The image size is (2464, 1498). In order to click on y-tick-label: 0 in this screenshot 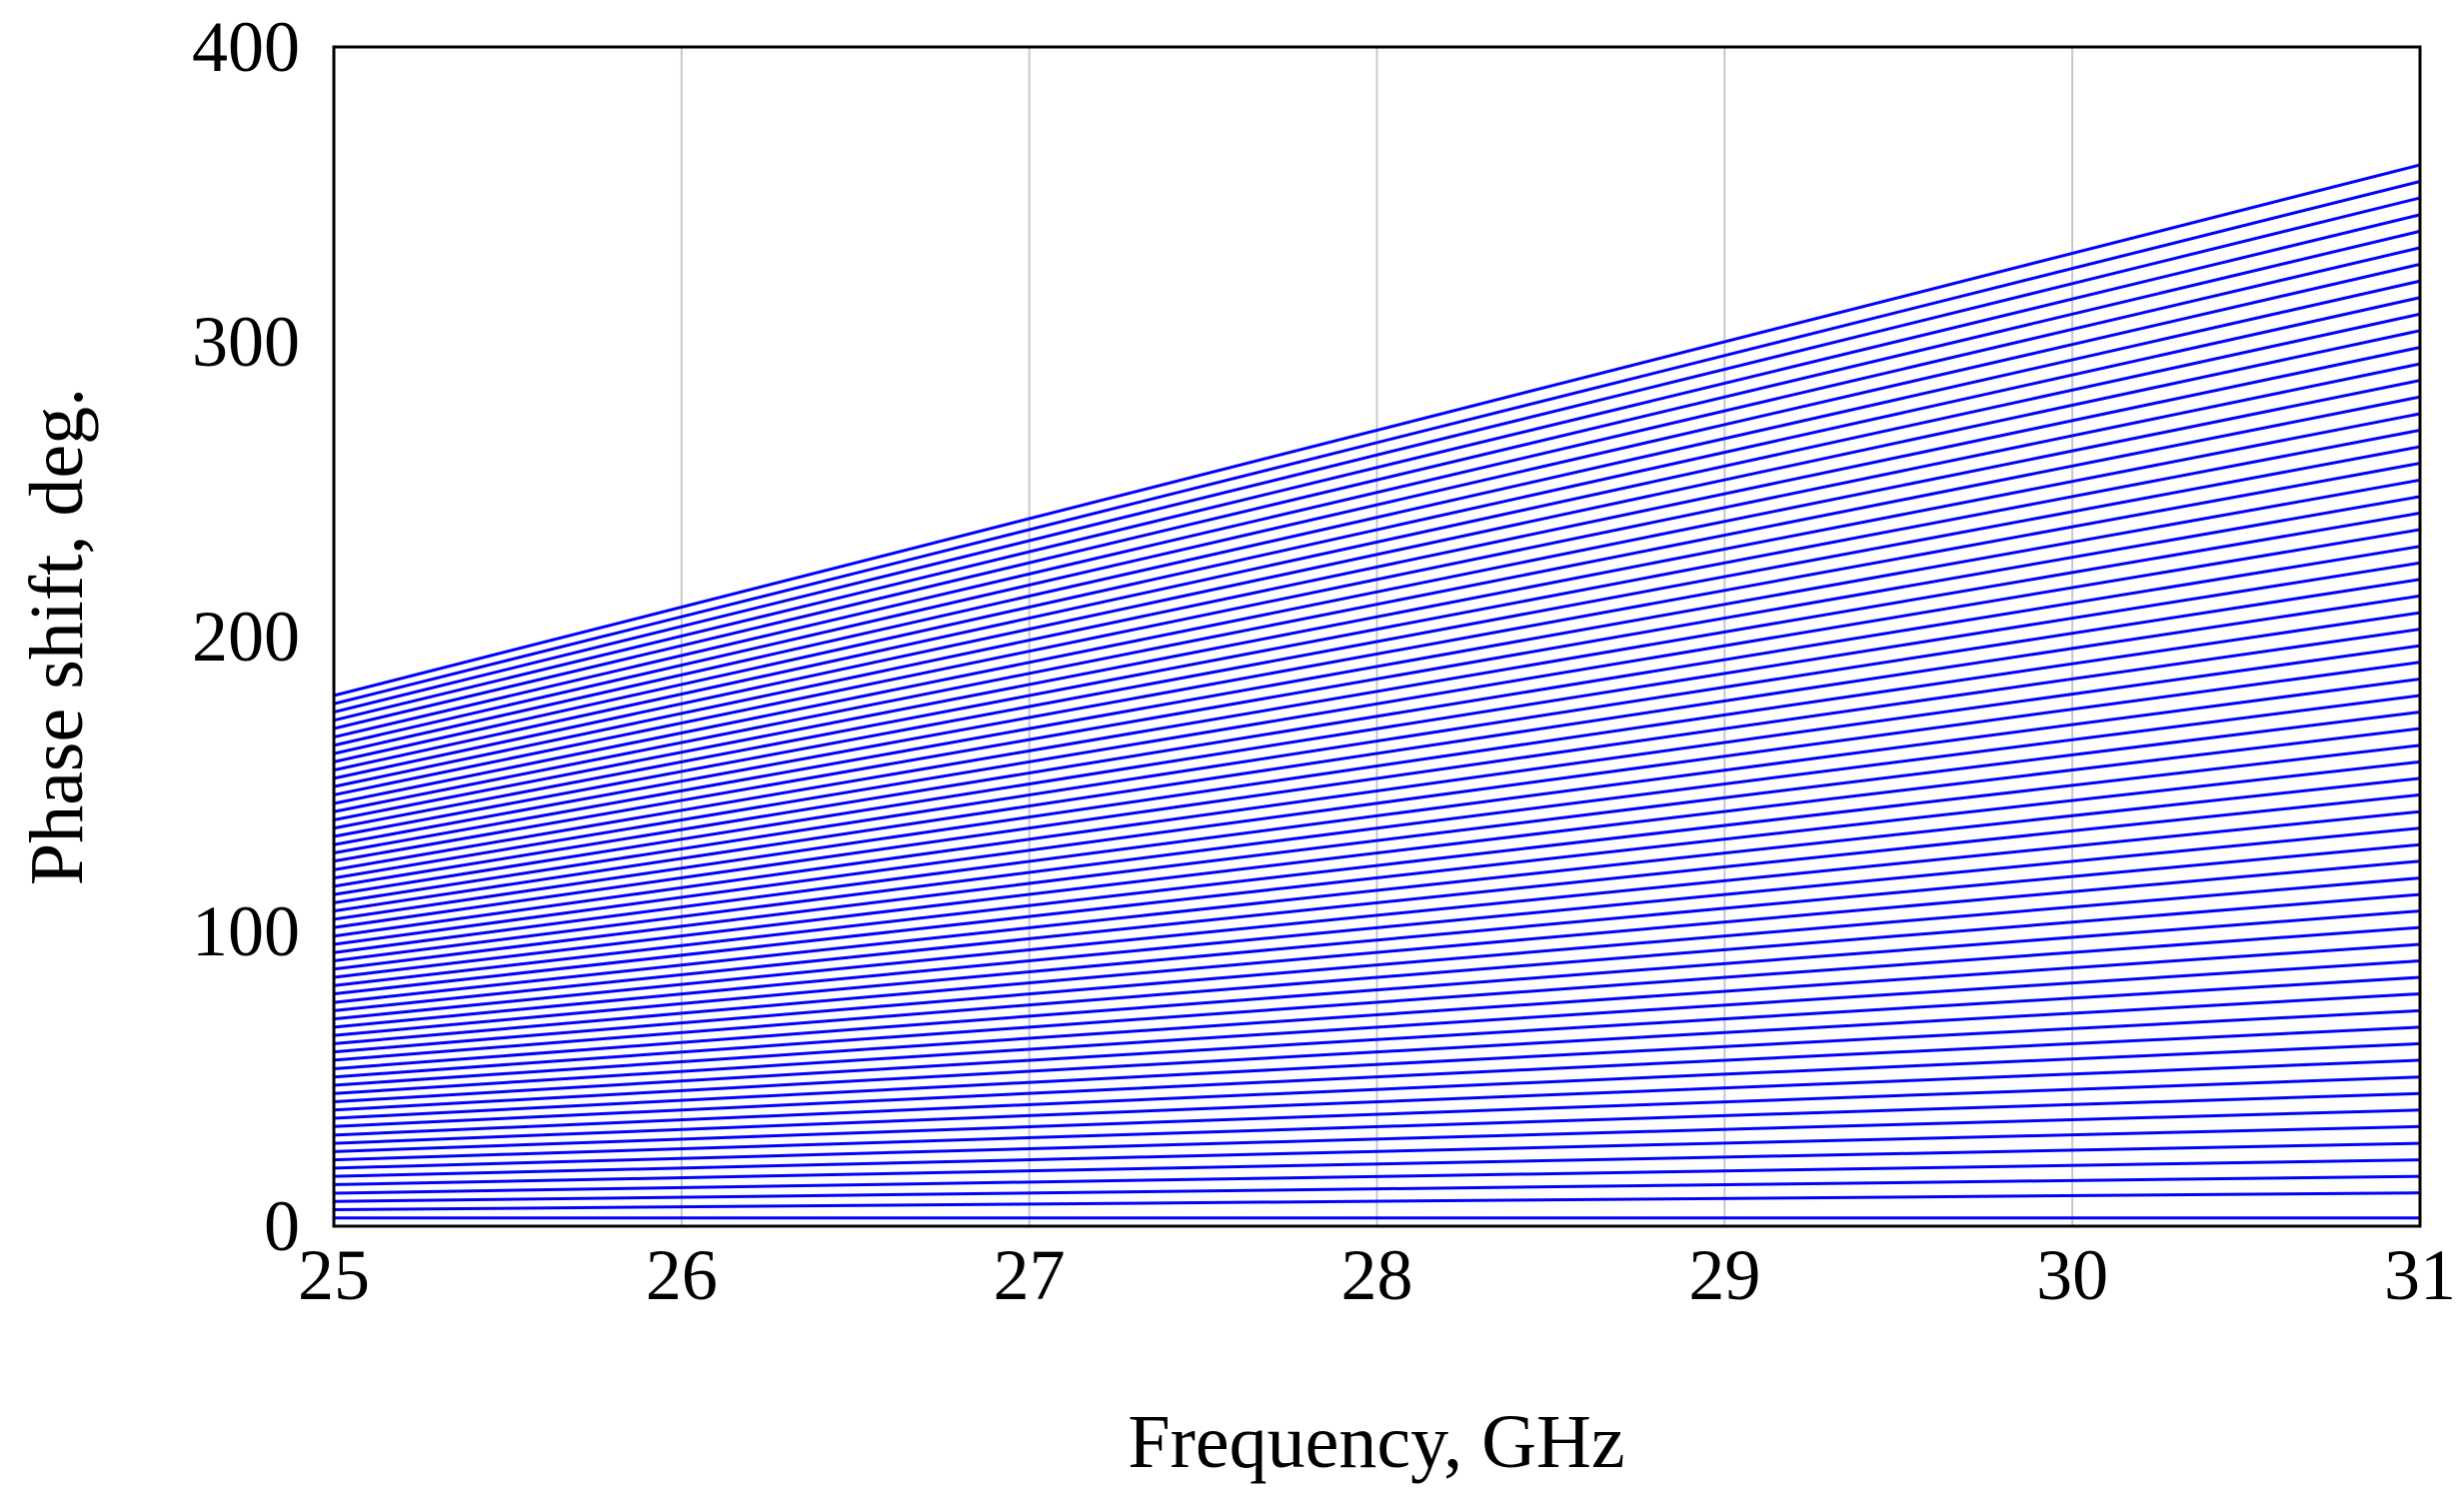, I will do `click(282, 1226)`.